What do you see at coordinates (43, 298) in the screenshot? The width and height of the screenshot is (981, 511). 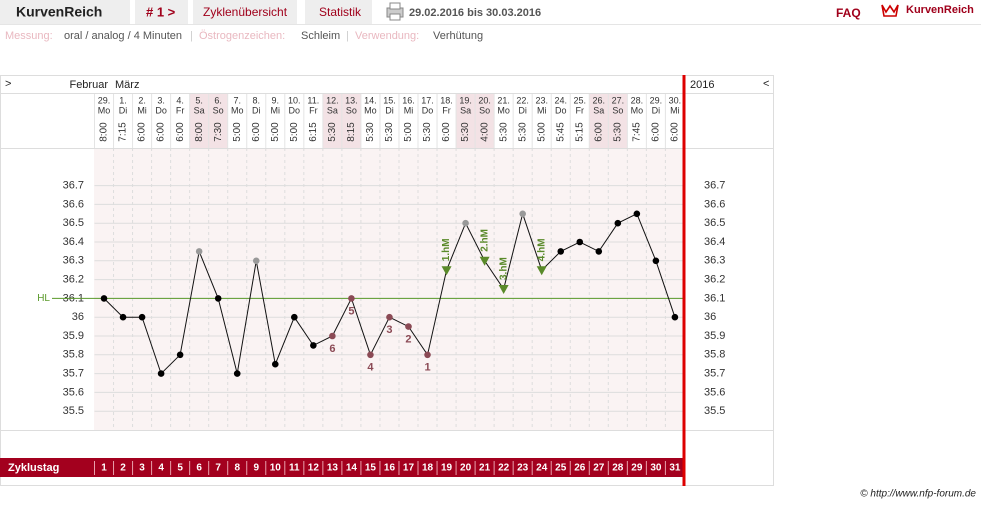 I see `coverline-label: HL` at bounding box center [43, 298].